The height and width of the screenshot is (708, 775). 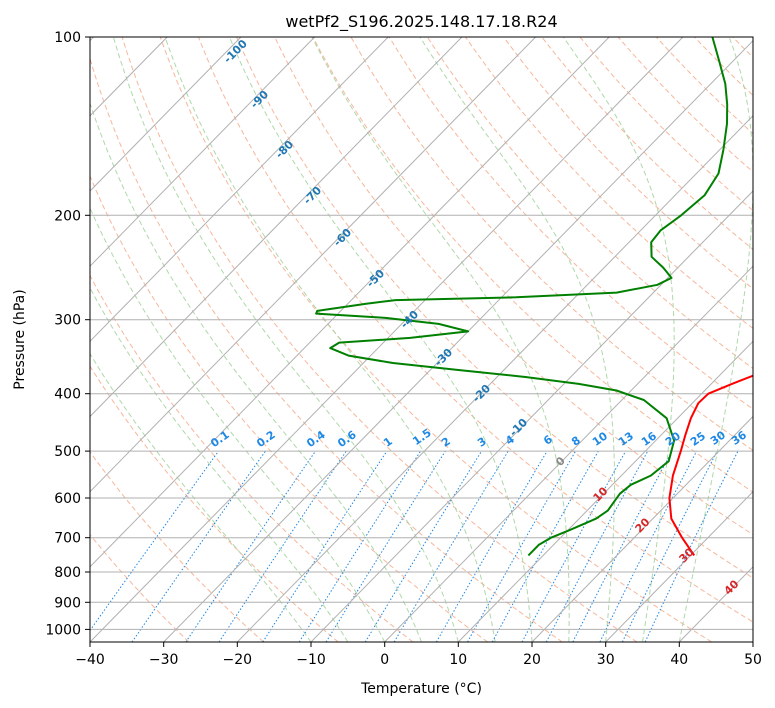 I want to click on y-tick-label: 1000, so click(x=63, y=630).